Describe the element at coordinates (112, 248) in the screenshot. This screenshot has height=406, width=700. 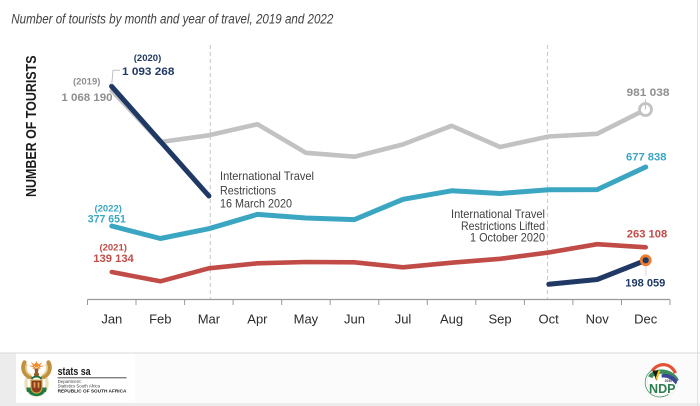
I see `svg-text: (2021)` at that location.